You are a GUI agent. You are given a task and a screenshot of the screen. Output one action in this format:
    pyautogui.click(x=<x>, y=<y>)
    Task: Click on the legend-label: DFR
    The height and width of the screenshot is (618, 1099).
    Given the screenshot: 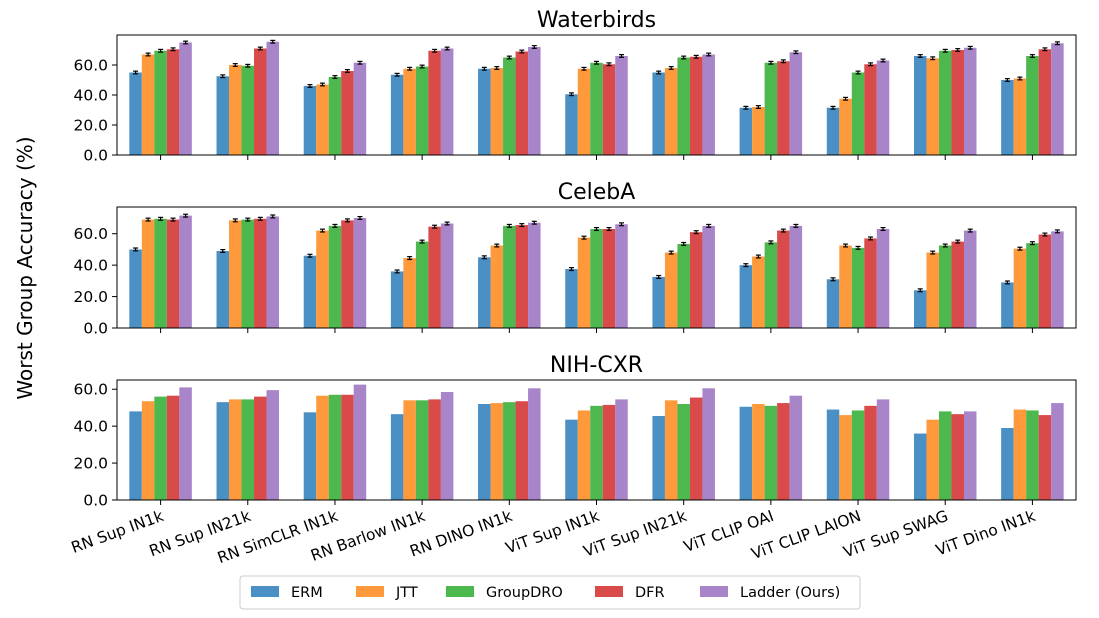 What is the action you would take?
    pyautogui.click(x=650, y=593)
    